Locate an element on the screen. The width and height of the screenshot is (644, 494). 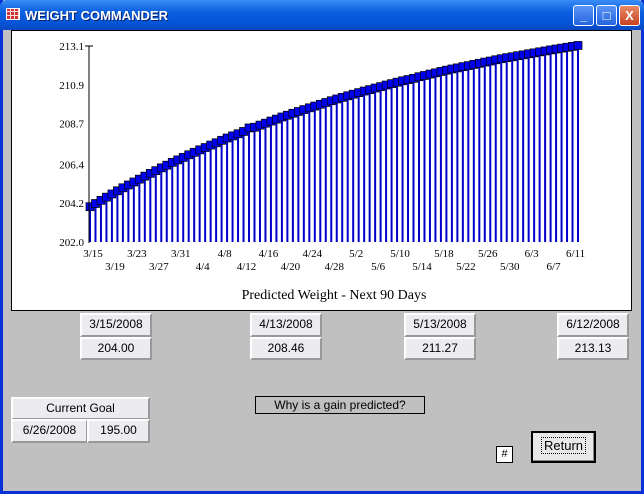
x-tick-label: 4/28 is located at coordinates (334, 267).